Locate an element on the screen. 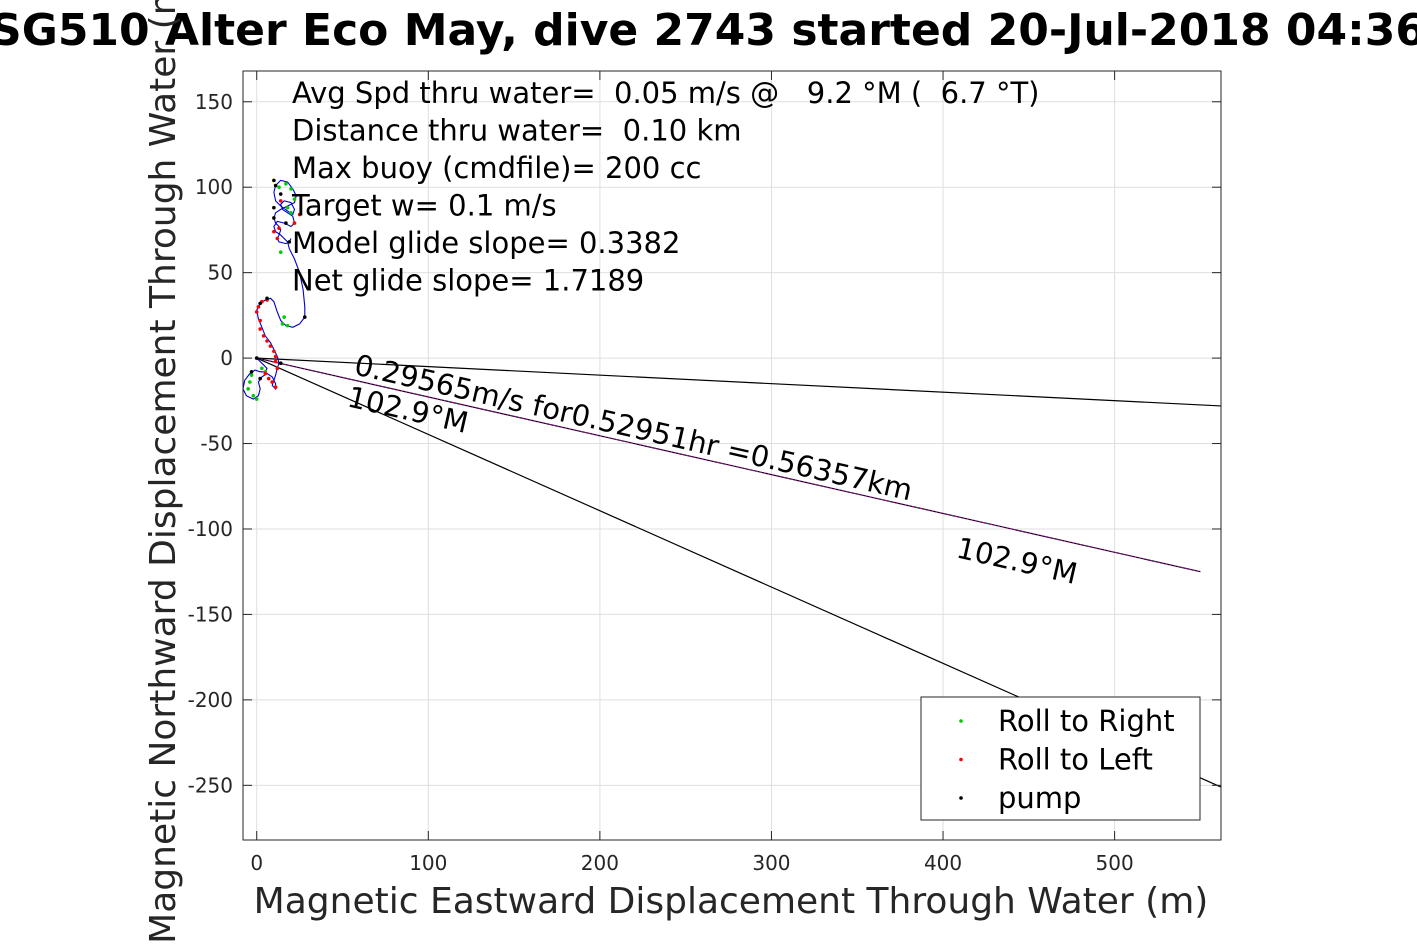  x-tick-label: 500 is located at coordinates (1115, 863).